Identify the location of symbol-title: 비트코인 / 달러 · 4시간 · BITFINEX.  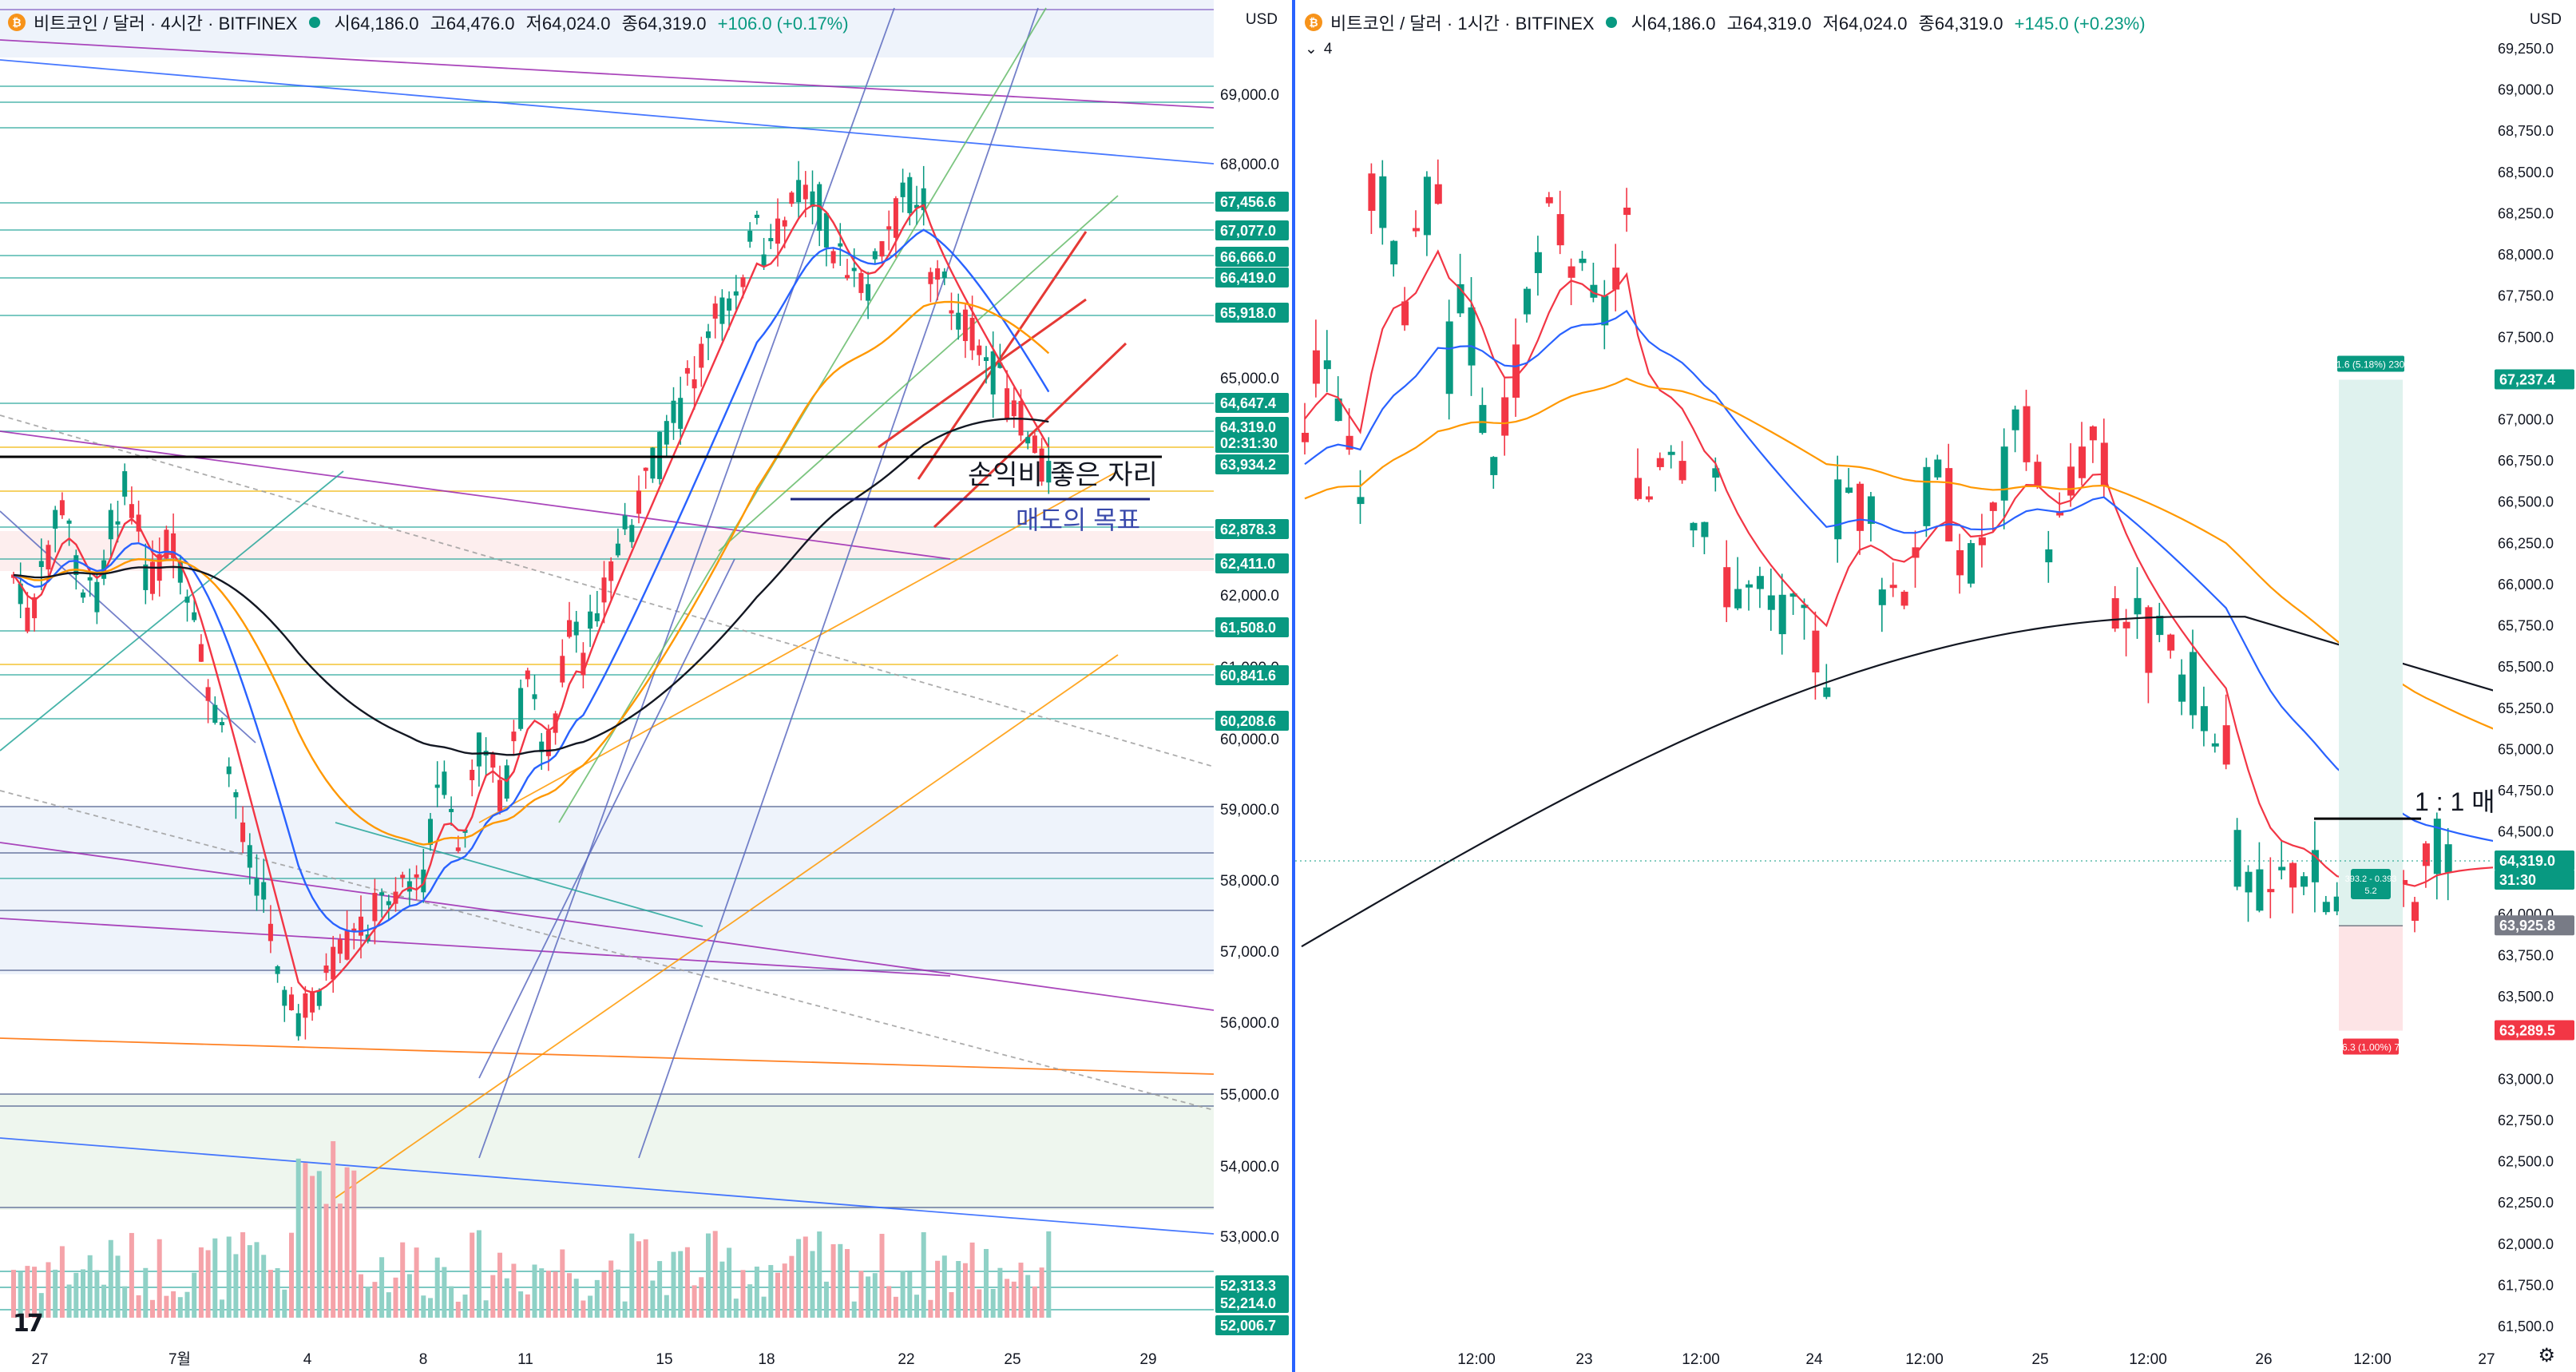
(166, 24).